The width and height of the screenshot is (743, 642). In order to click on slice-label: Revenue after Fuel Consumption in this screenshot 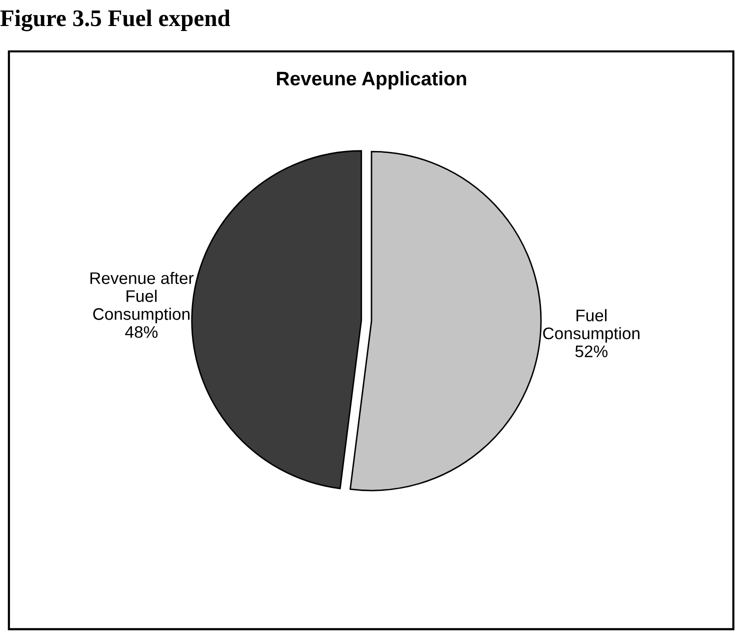, I will do `click(142, 298)`.